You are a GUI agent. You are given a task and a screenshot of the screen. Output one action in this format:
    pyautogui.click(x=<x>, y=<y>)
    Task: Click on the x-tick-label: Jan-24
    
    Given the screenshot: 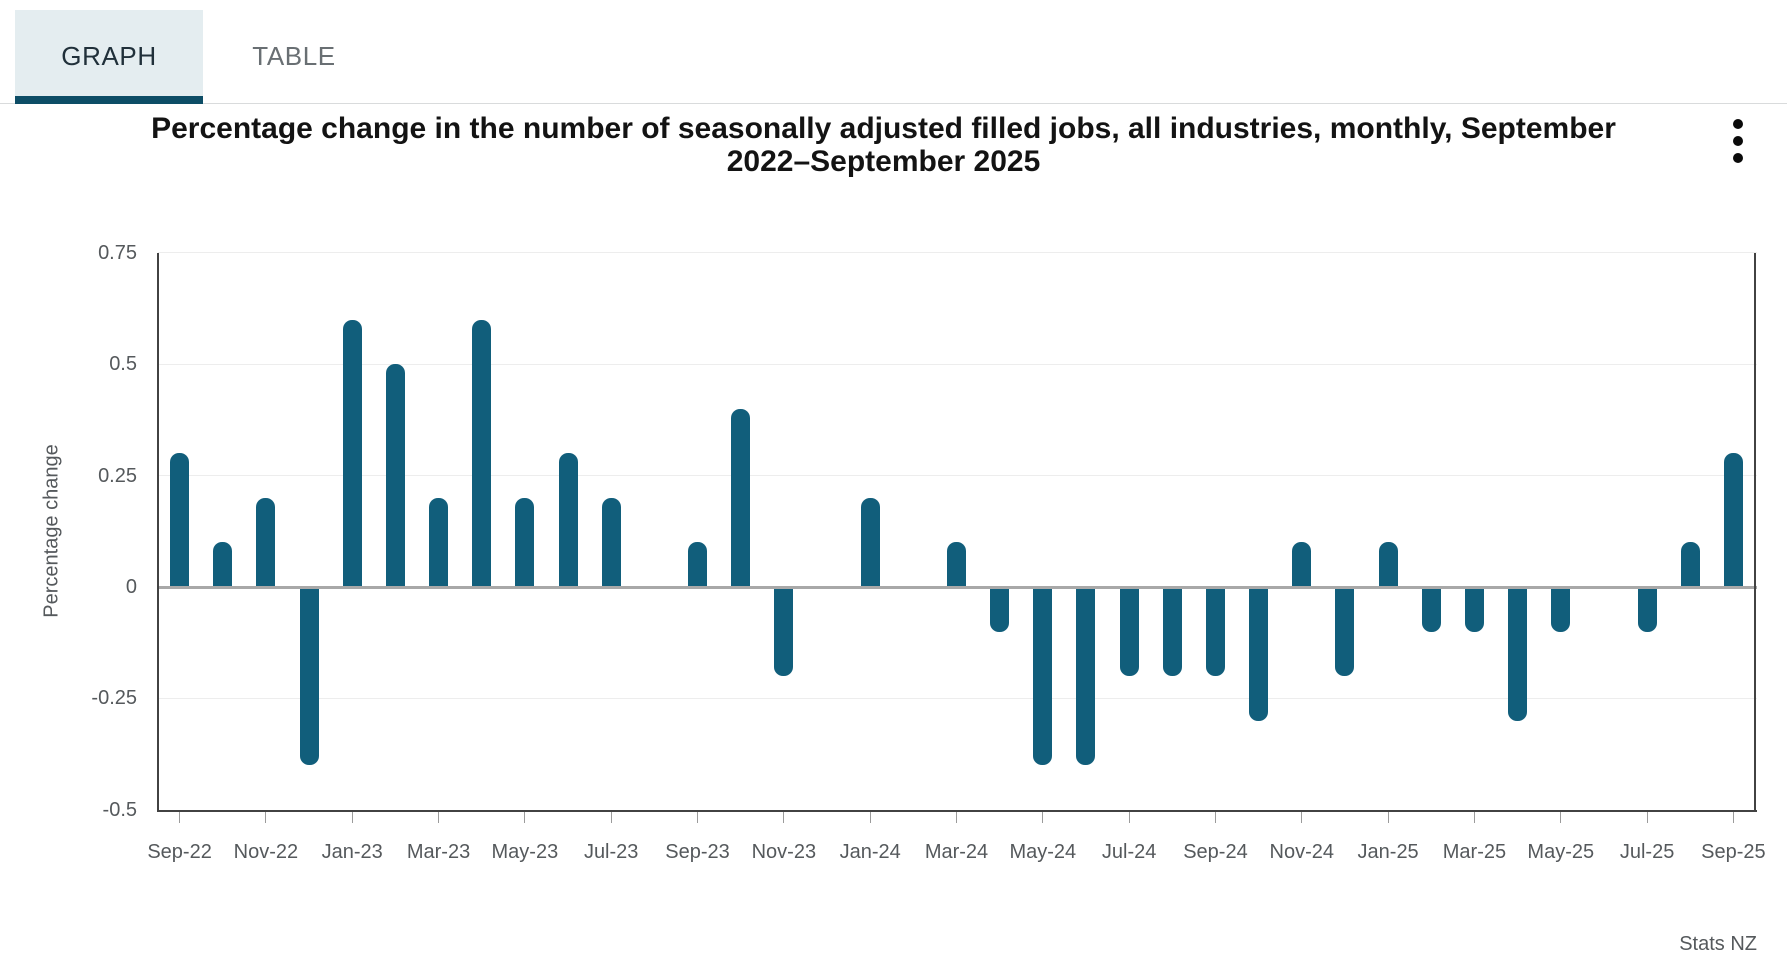 What is the action you would take?
    pyautogui.click(x=870, y=852)
    